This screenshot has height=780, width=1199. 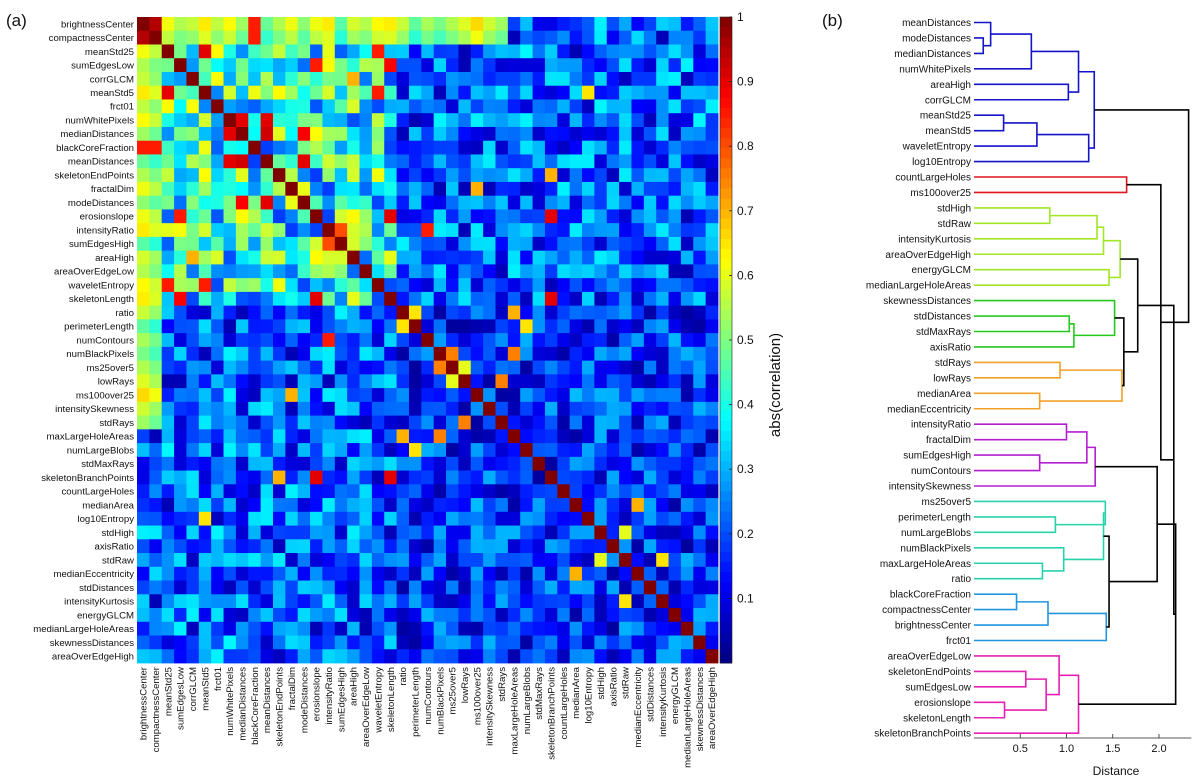 I want to click on leaf-label: areaOverEdgeHigh, so click(x=928, y=255).